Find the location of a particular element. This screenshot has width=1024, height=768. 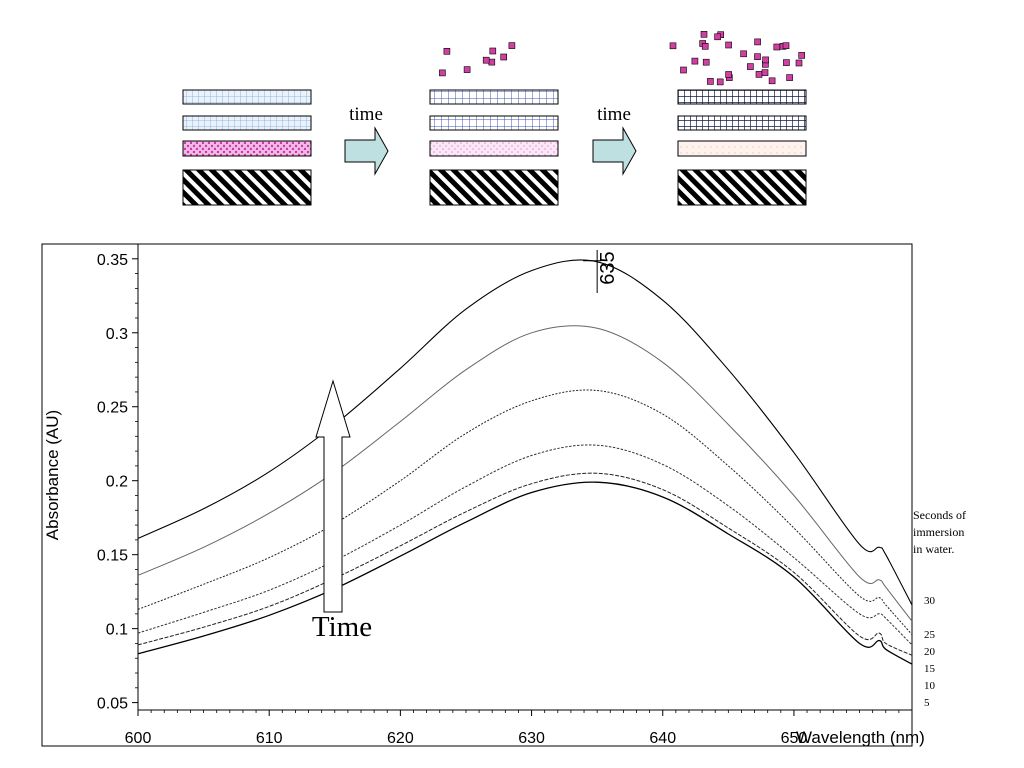

x-tick-label: 610 is located at coordinates (269, 738).